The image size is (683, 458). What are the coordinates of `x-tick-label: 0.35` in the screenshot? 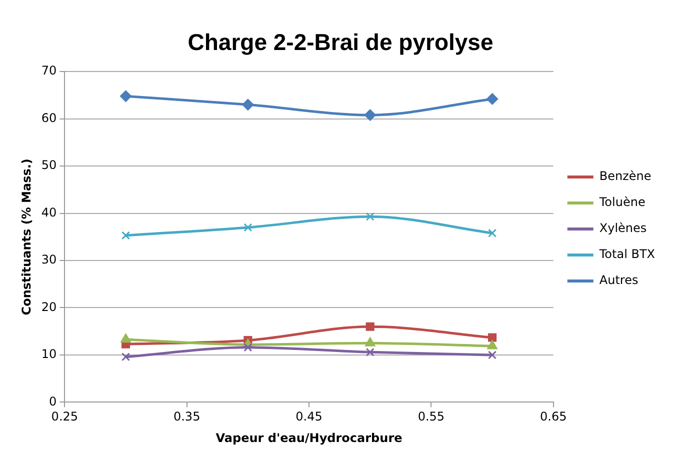 It's located at (186, 417).